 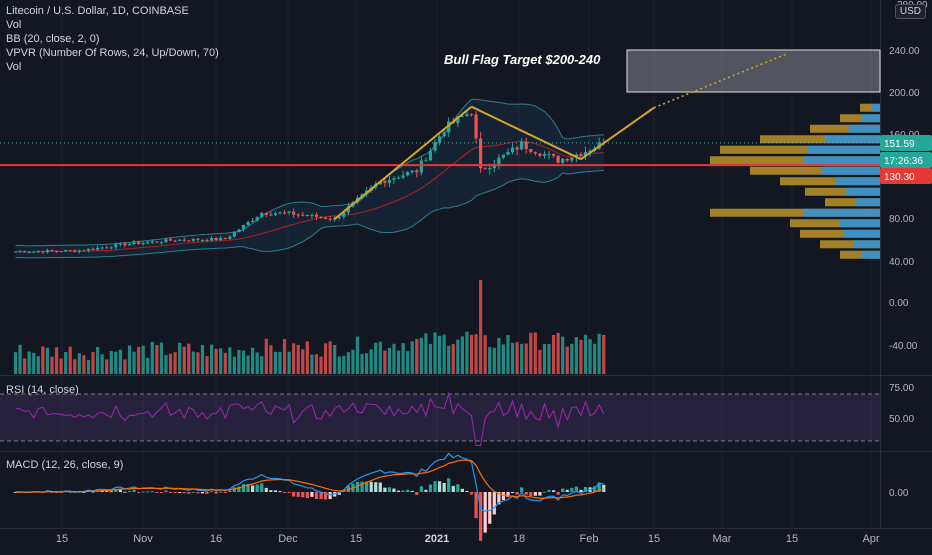 I want to click on legend-vol: Vol, so click(x=14, y=25).